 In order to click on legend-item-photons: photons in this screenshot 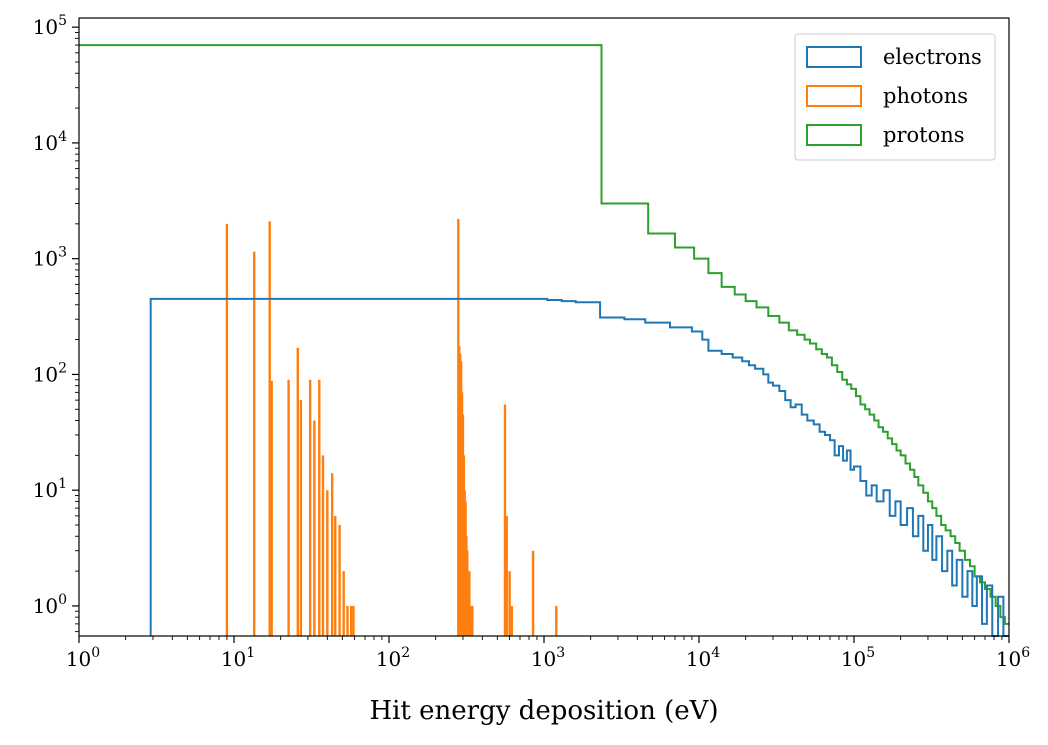, I will do `click(887, 96)`.